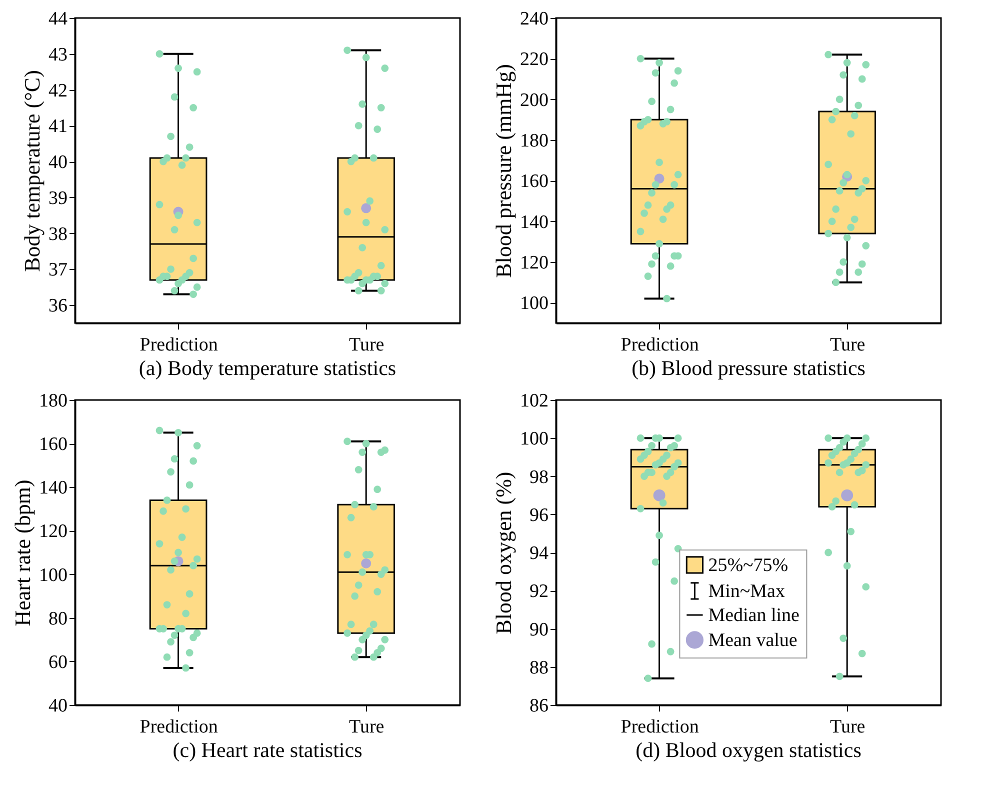  What do you see at coordinates (534, 59) in the screenshot?
I see `y-tick-label: 220` at bounding box center [534, 59].